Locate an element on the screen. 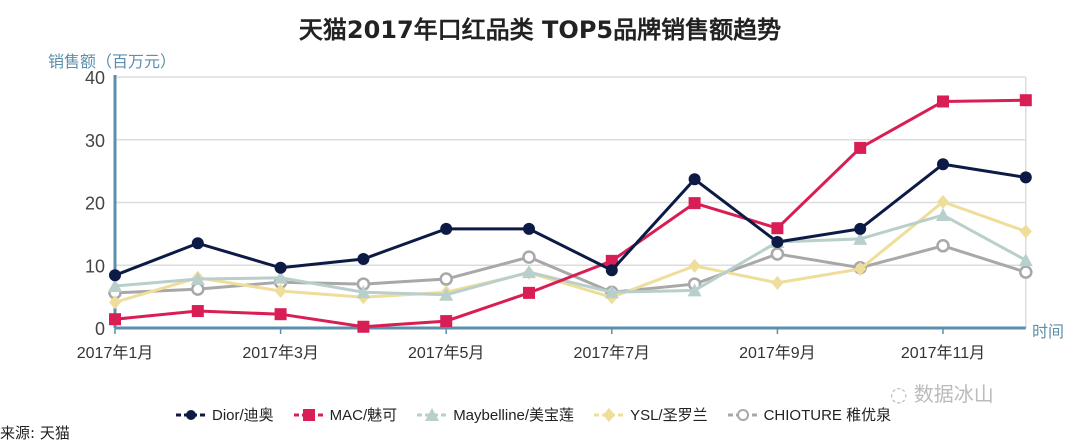 Image resolution: width=1080 pixels, height=442 pixels. y-tick-label: 20 is located at coordinates (95, 204).